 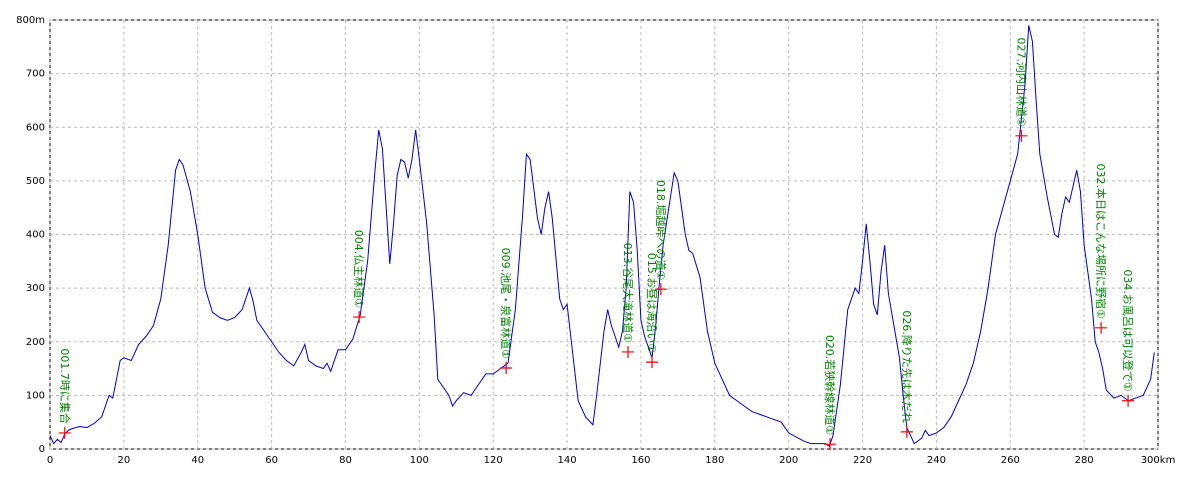 What do you see at coordinates (1158, 460) in the screenshot?
I see `x-tick-label: 300km` at bounding box center [1158, 460].